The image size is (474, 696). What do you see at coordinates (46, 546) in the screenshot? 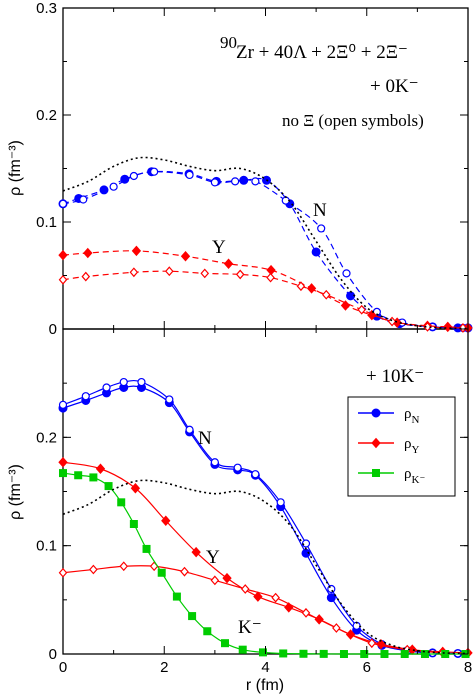
I see `bottom-ytick-label: 0.1` at bounding box center [46, 546].